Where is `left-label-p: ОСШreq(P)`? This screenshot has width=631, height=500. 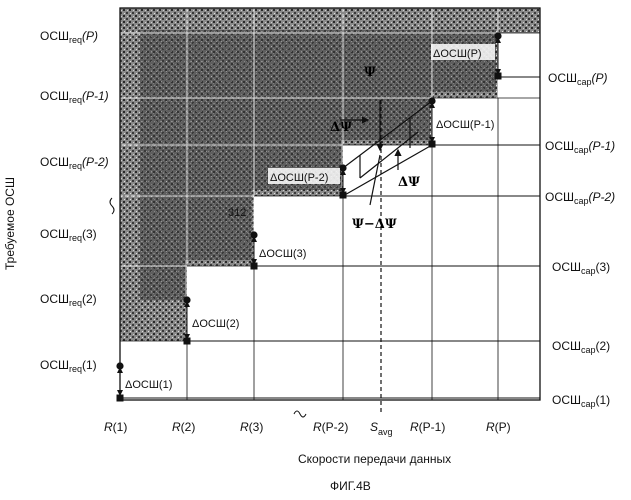 left-label-p: ОСШreq(P) is located at coordinates (69, 37).